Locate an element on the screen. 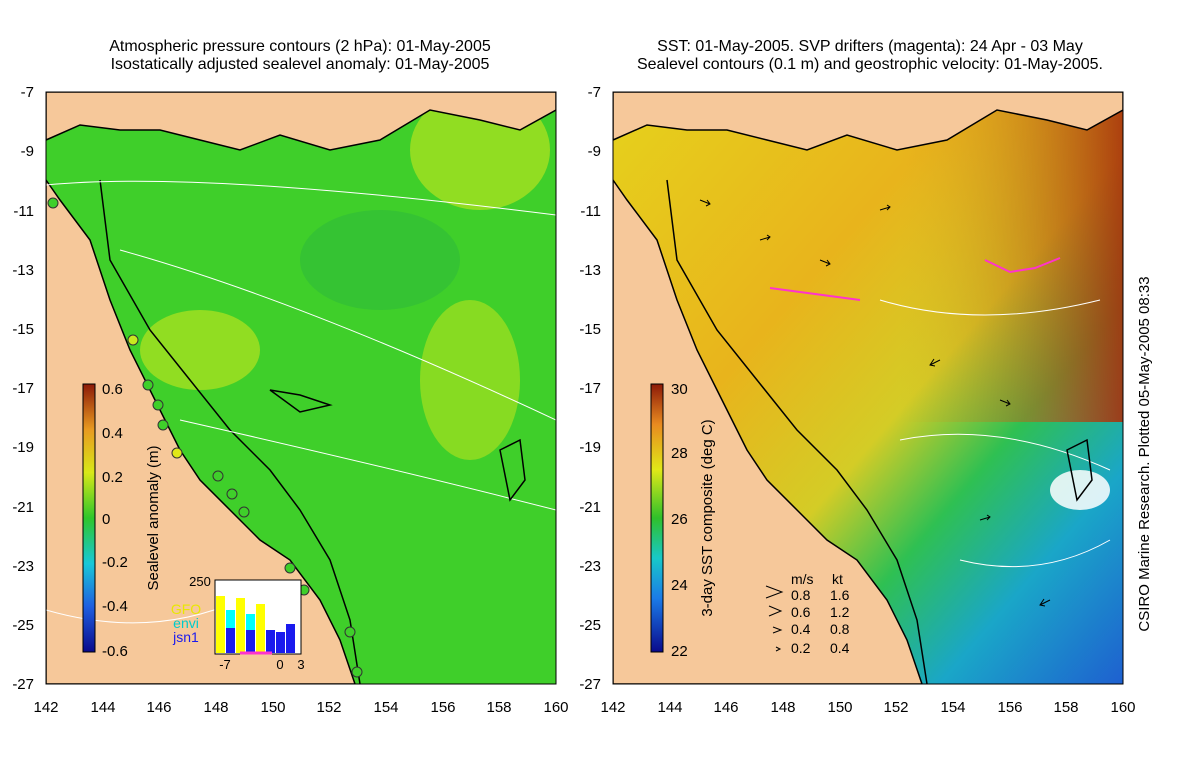 This screenshot has height=768, width=1182. sst-tick: 24 is located at coordinates (679, 585).